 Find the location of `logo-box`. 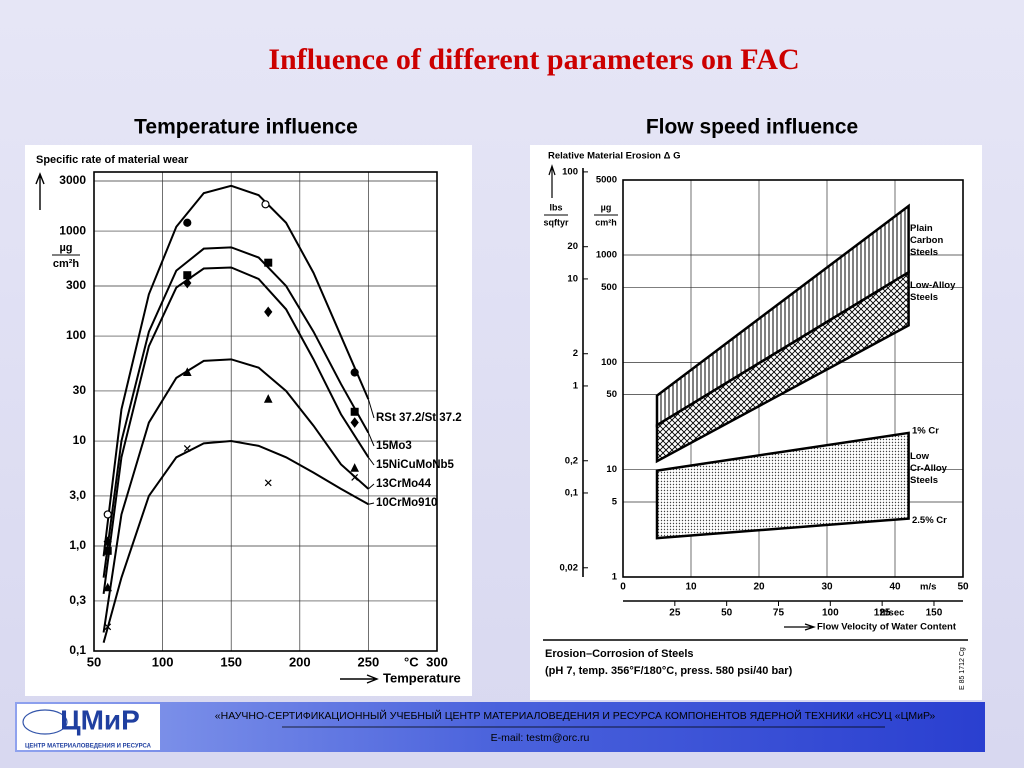

logo-box is located at coordinates (88, 727).